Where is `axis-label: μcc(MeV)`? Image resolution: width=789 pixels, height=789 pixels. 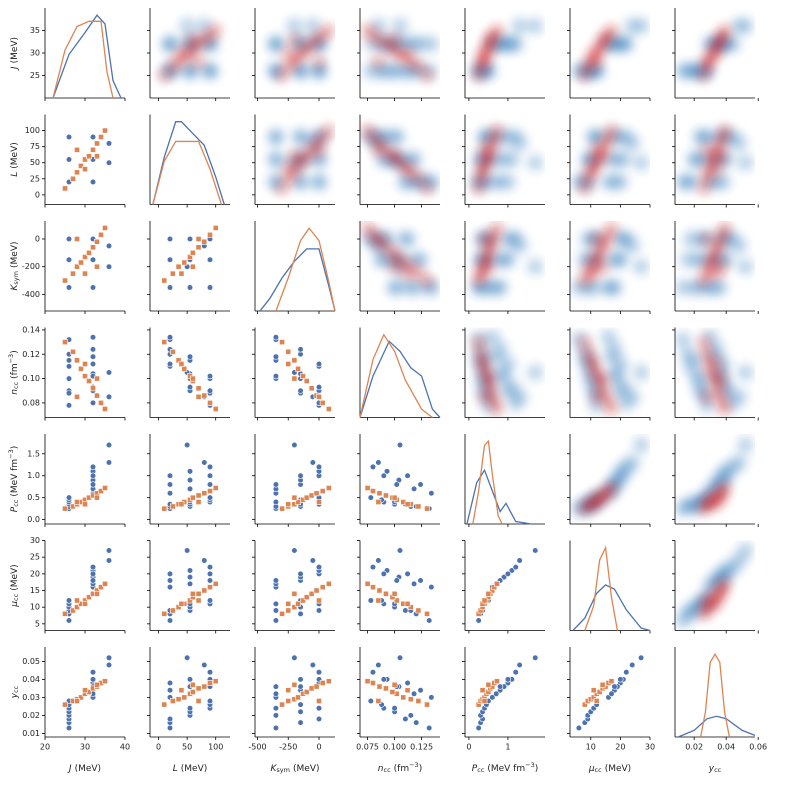 axis-label: μcc(MeV) is located at coordinates (609, 769).